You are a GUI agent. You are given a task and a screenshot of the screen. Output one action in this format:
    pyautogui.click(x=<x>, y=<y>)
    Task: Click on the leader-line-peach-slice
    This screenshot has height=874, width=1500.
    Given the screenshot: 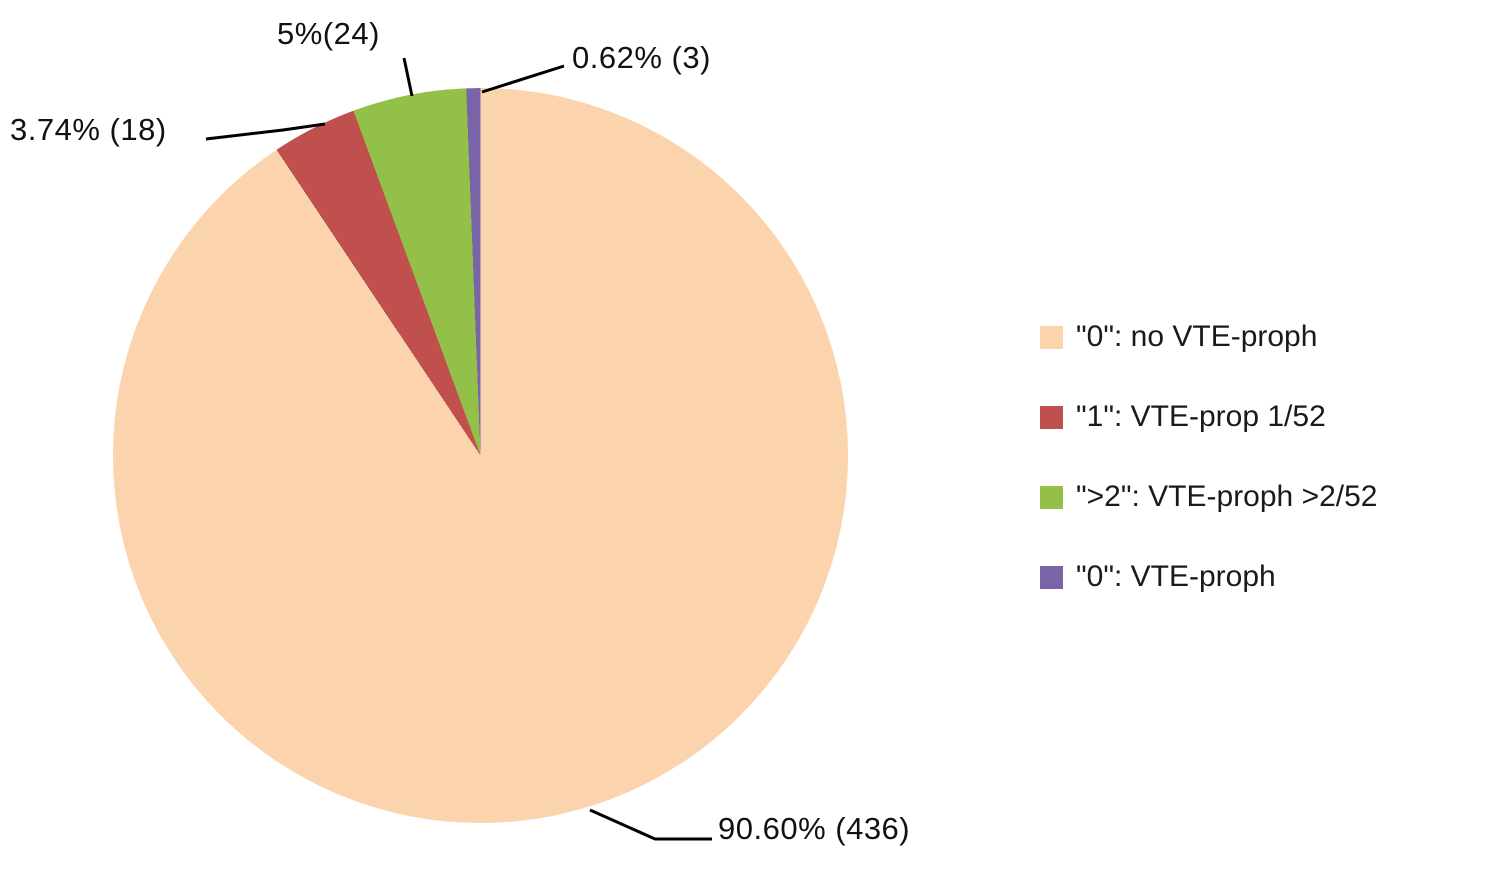 What is the action you would take?
    pyautogui.click(x=650, y=824)
    